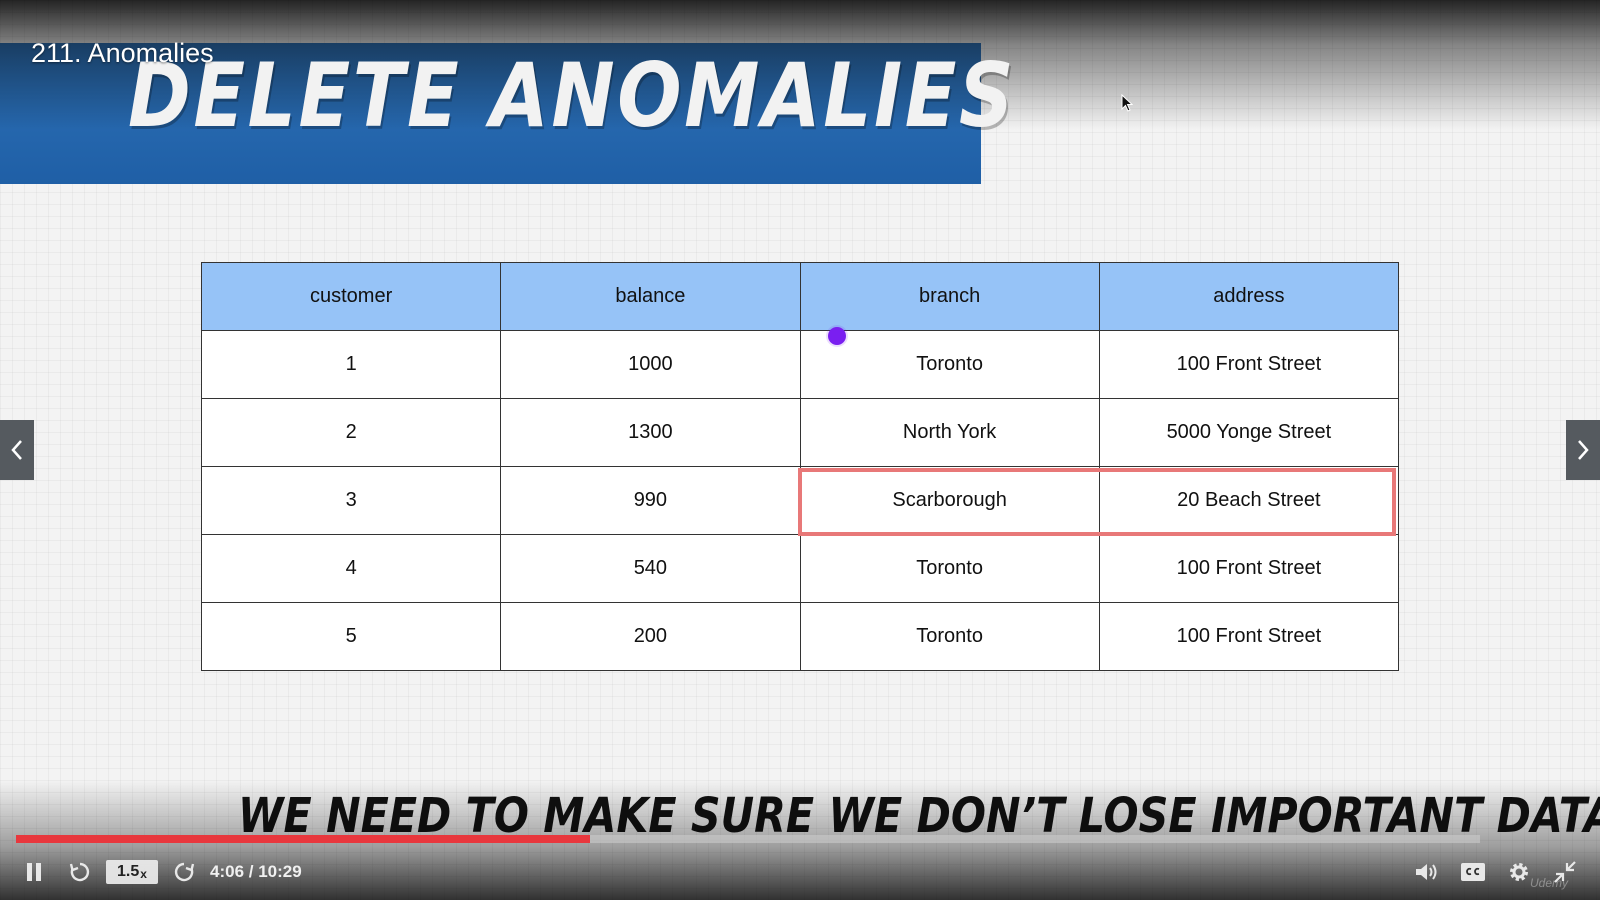  What do you see at coordinates (351, 364) in the screenshot?
I see `table-cell: 1` at bounding box center [351, 364].